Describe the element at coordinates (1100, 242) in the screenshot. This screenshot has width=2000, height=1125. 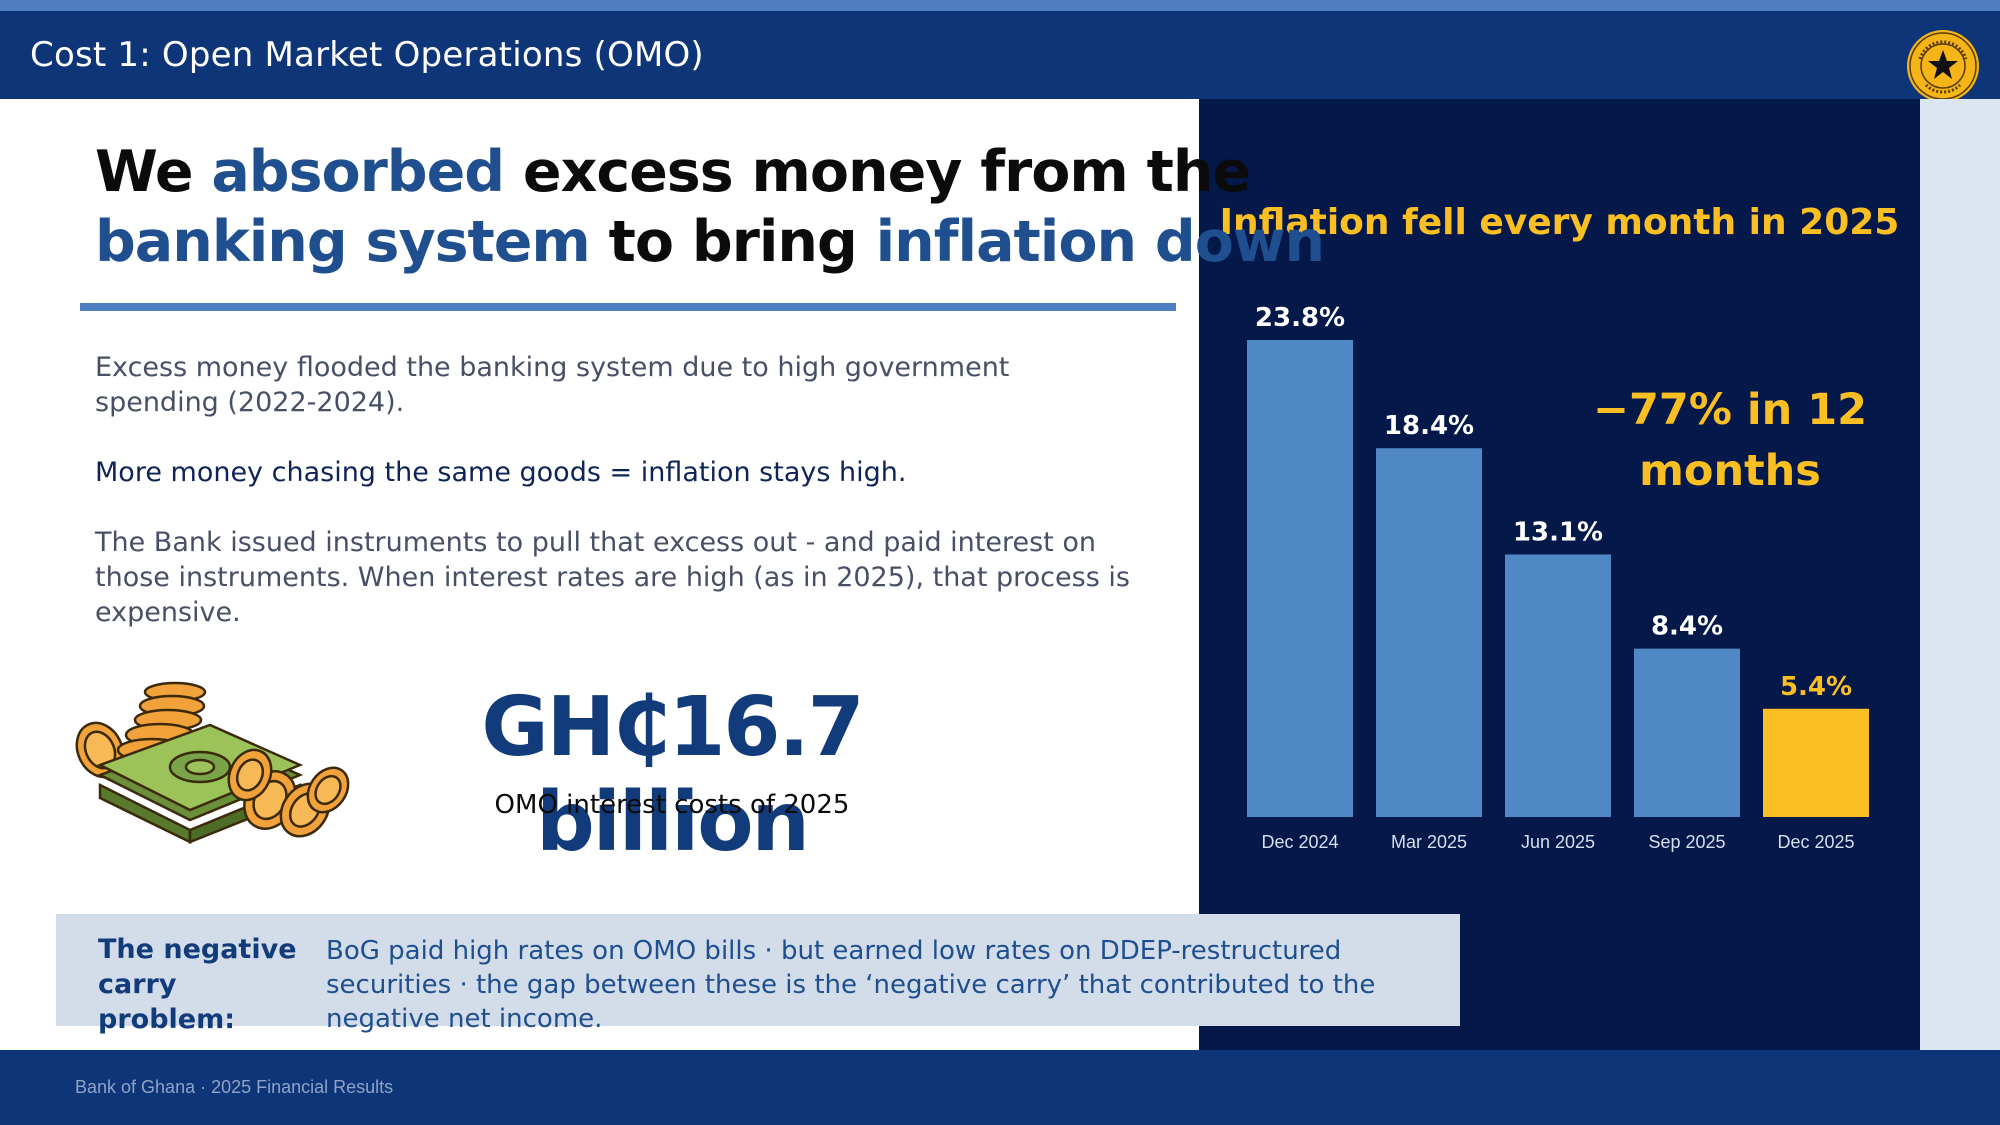
I see `headline-accent: inflation down` at that location.